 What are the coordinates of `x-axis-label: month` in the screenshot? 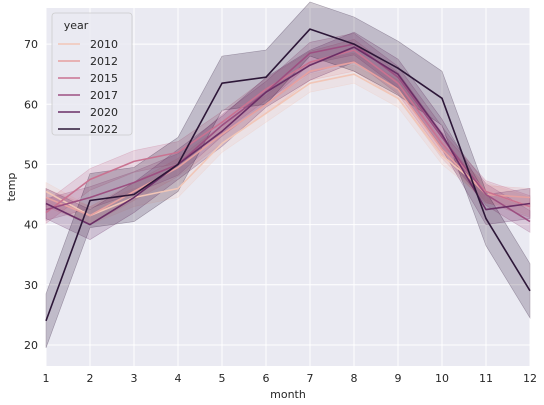 It's located at (288, 394).